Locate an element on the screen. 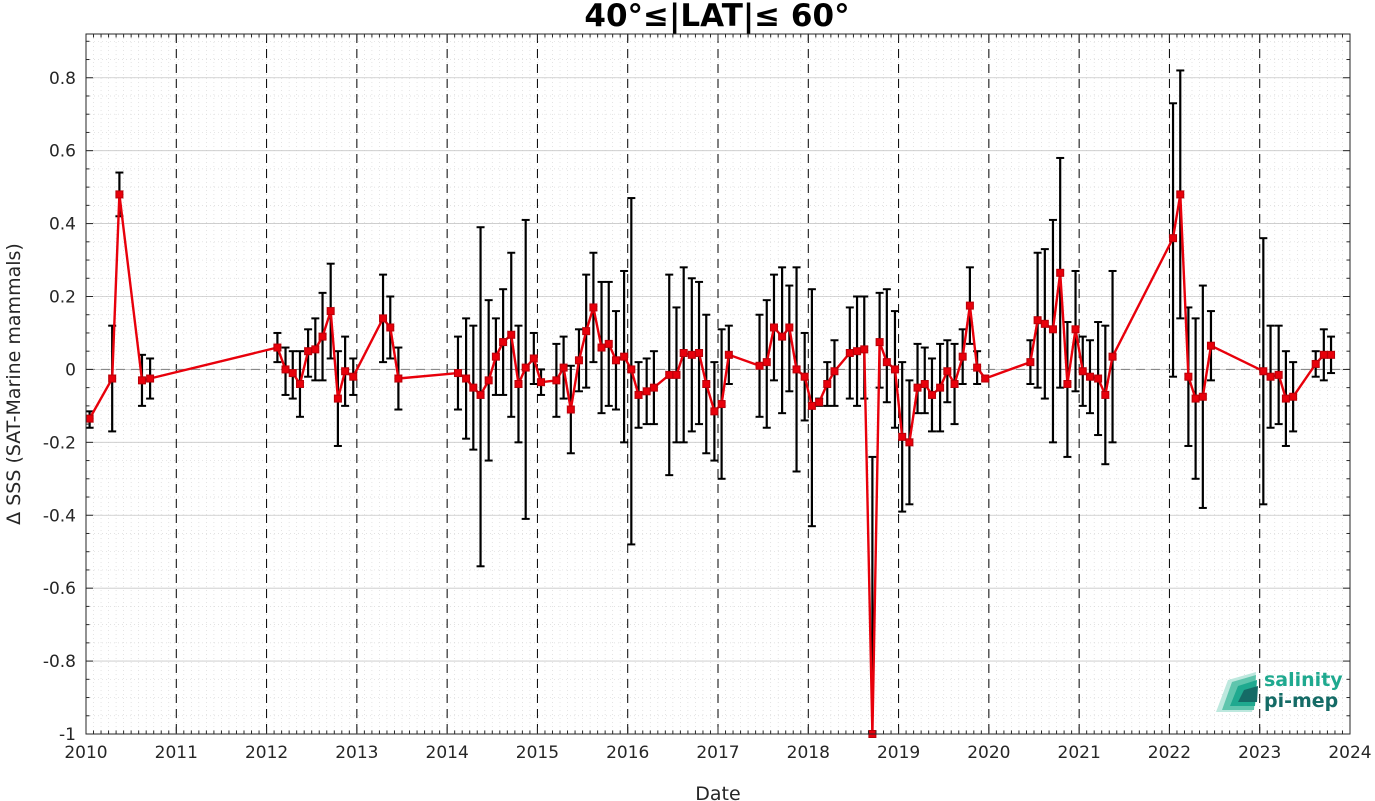 The height and width of the screenshot is (801, 1375). x-tick-label: 2024 is located at coordinates (1349, 753).